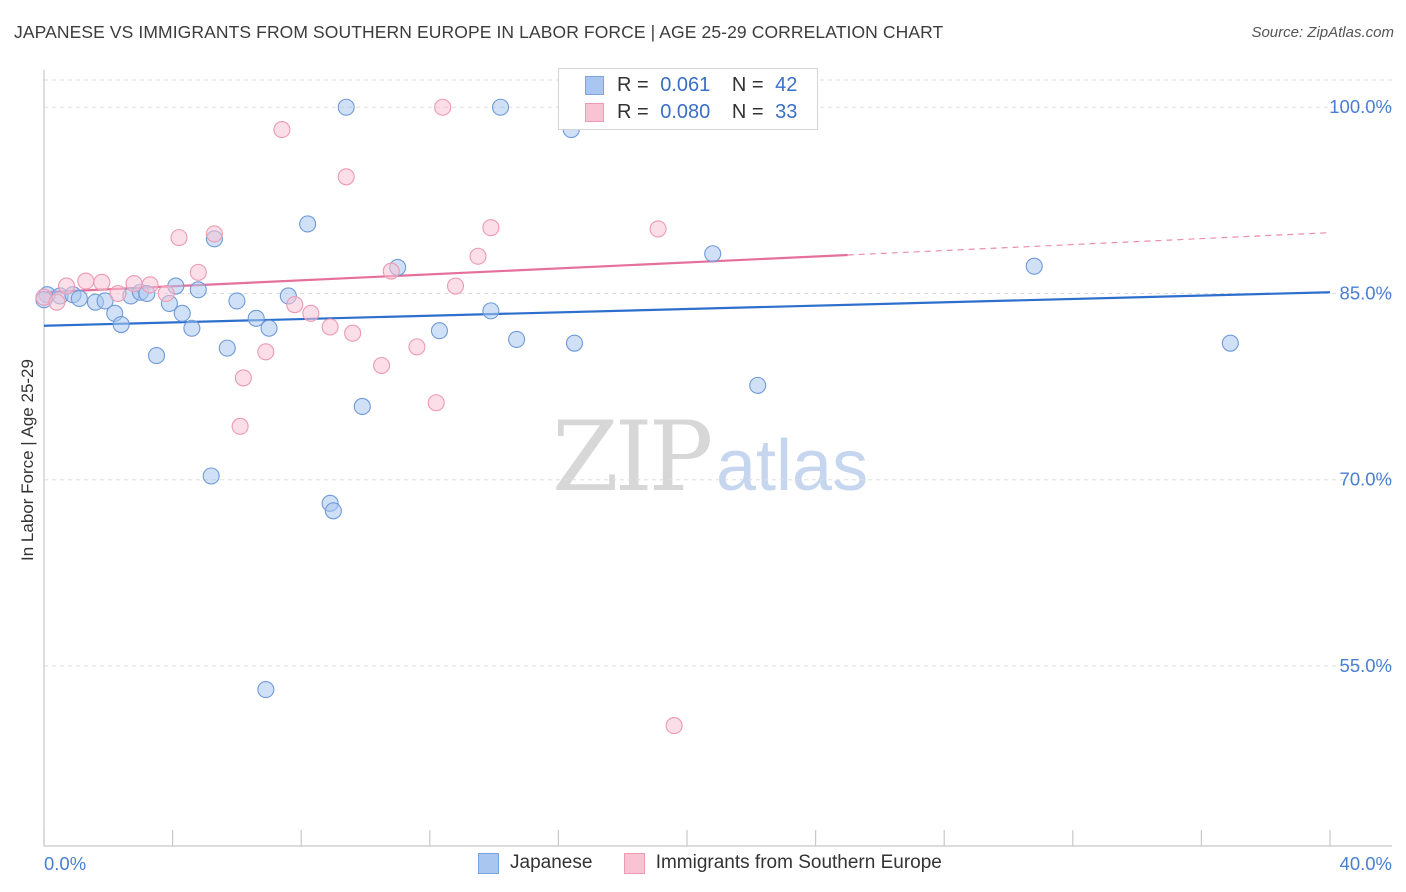  Describe the element at coordinates (1366, 863) in the screenshot. I see `x-tick-label: 40.0%` at that location.